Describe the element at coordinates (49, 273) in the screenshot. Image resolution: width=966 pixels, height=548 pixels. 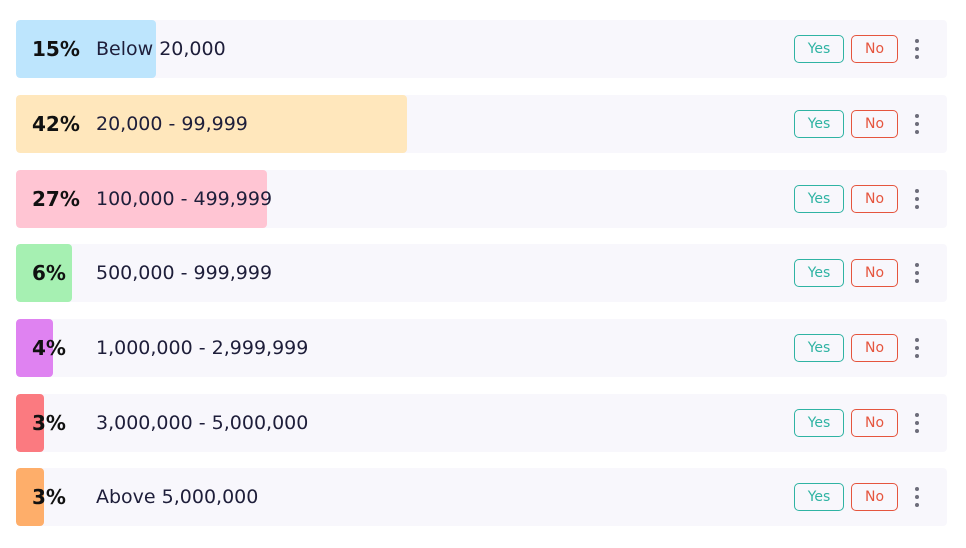
I see `option-percent: 6%` at that location.